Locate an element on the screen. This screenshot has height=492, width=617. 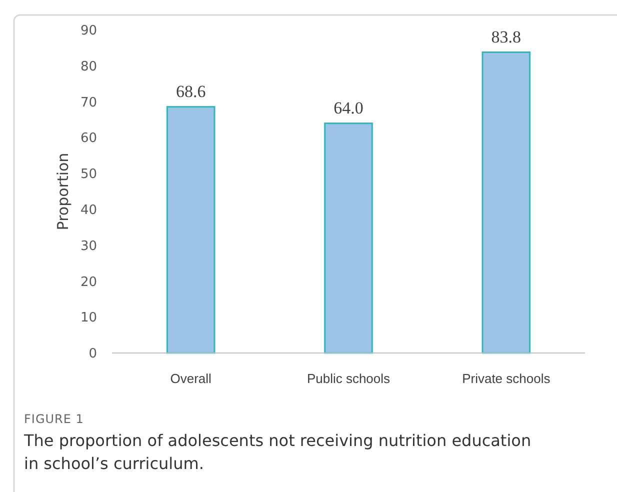
text: FIGURE 1 is located at coordinates (54, 419).